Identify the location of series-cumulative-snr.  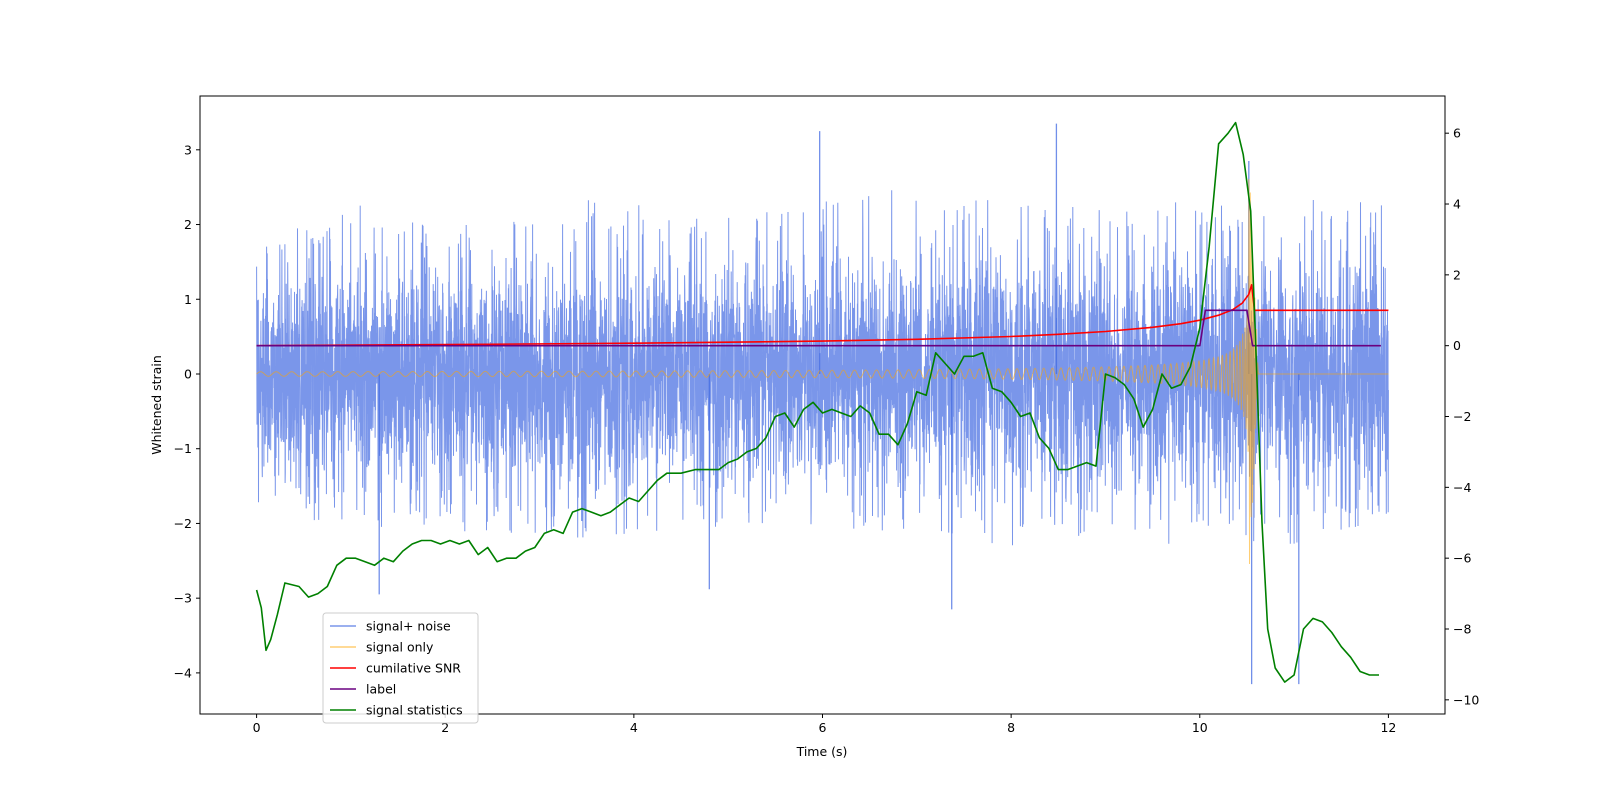
(822, 315).